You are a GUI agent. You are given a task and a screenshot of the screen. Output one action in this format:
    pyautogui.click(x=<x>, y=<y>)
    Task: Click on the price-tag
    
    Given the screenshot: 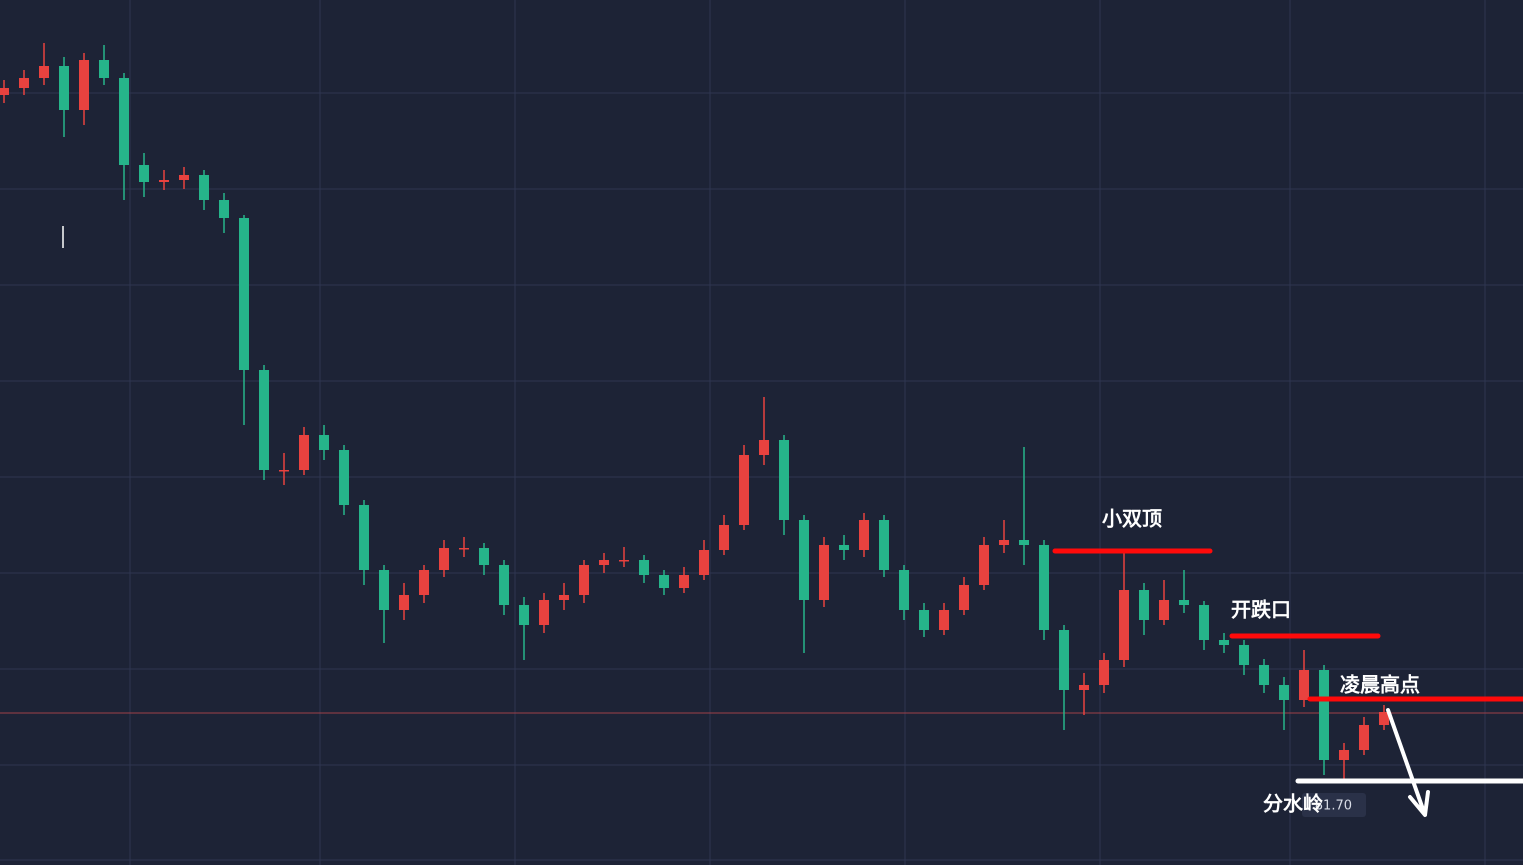 What is the action you would take?
    pyautogui.click(x=1334, y=805)
    